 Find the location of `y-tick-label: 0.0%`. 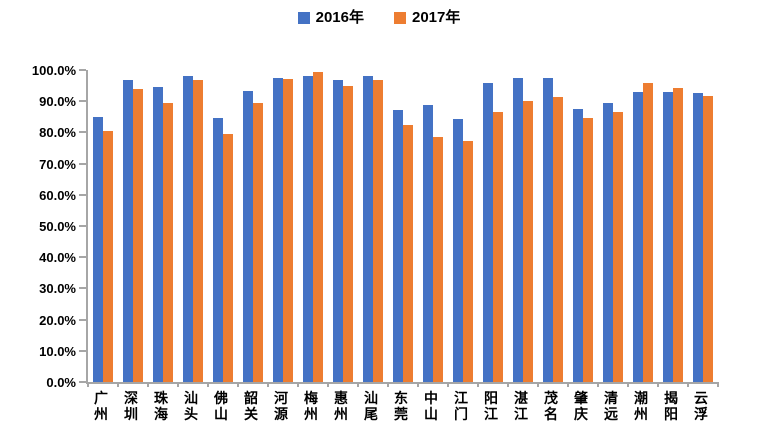

y-tick-label: 0.0% is located at coordinates (61, 382).